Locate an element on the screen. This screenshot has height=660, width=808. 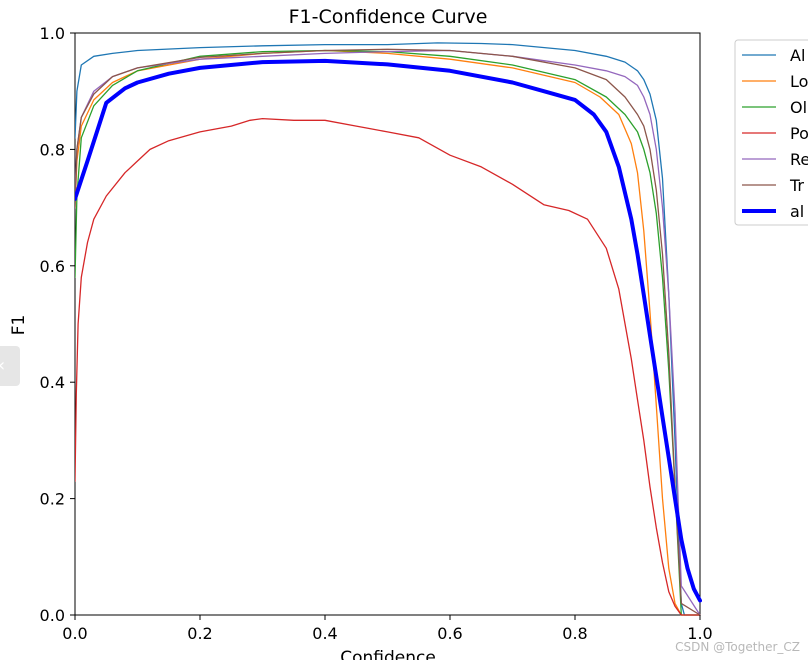
y-axis-title: F1 is located at coordinates (19, 325).